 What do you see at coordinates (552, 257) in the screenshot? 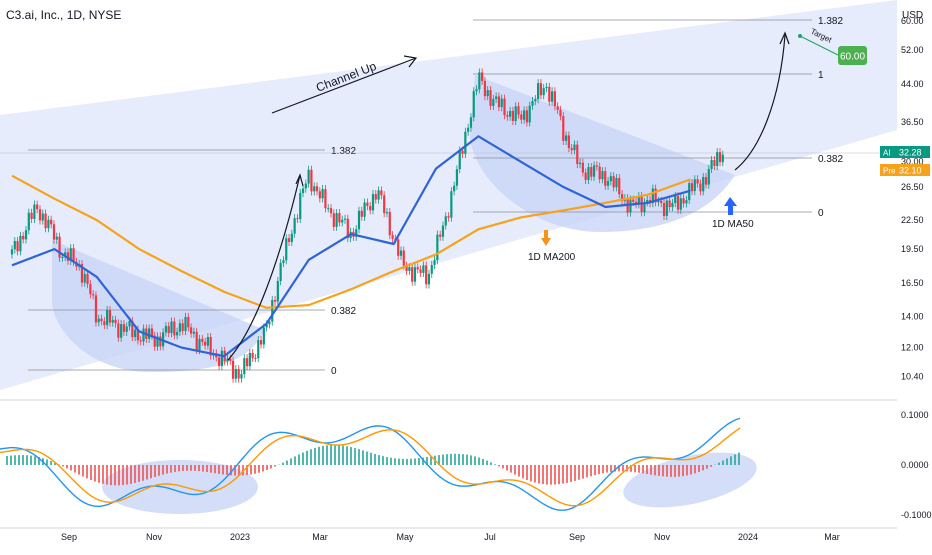
I see `ma200-label: 1D MA200` at bounding box center [552, 257].